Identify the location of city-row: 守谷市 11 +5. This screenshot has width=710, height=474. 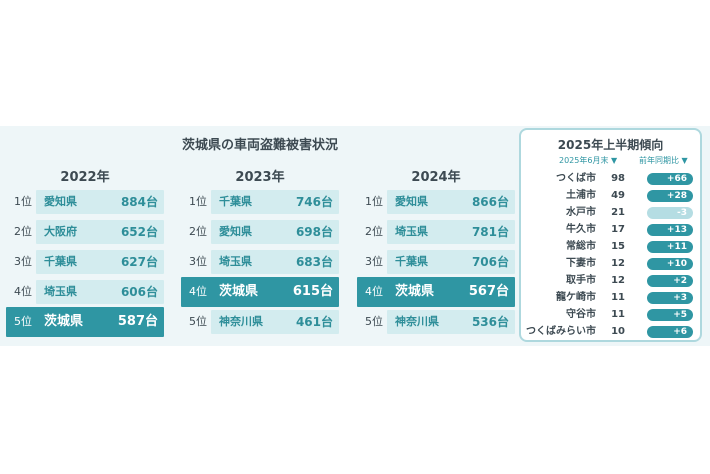
(611, 315).